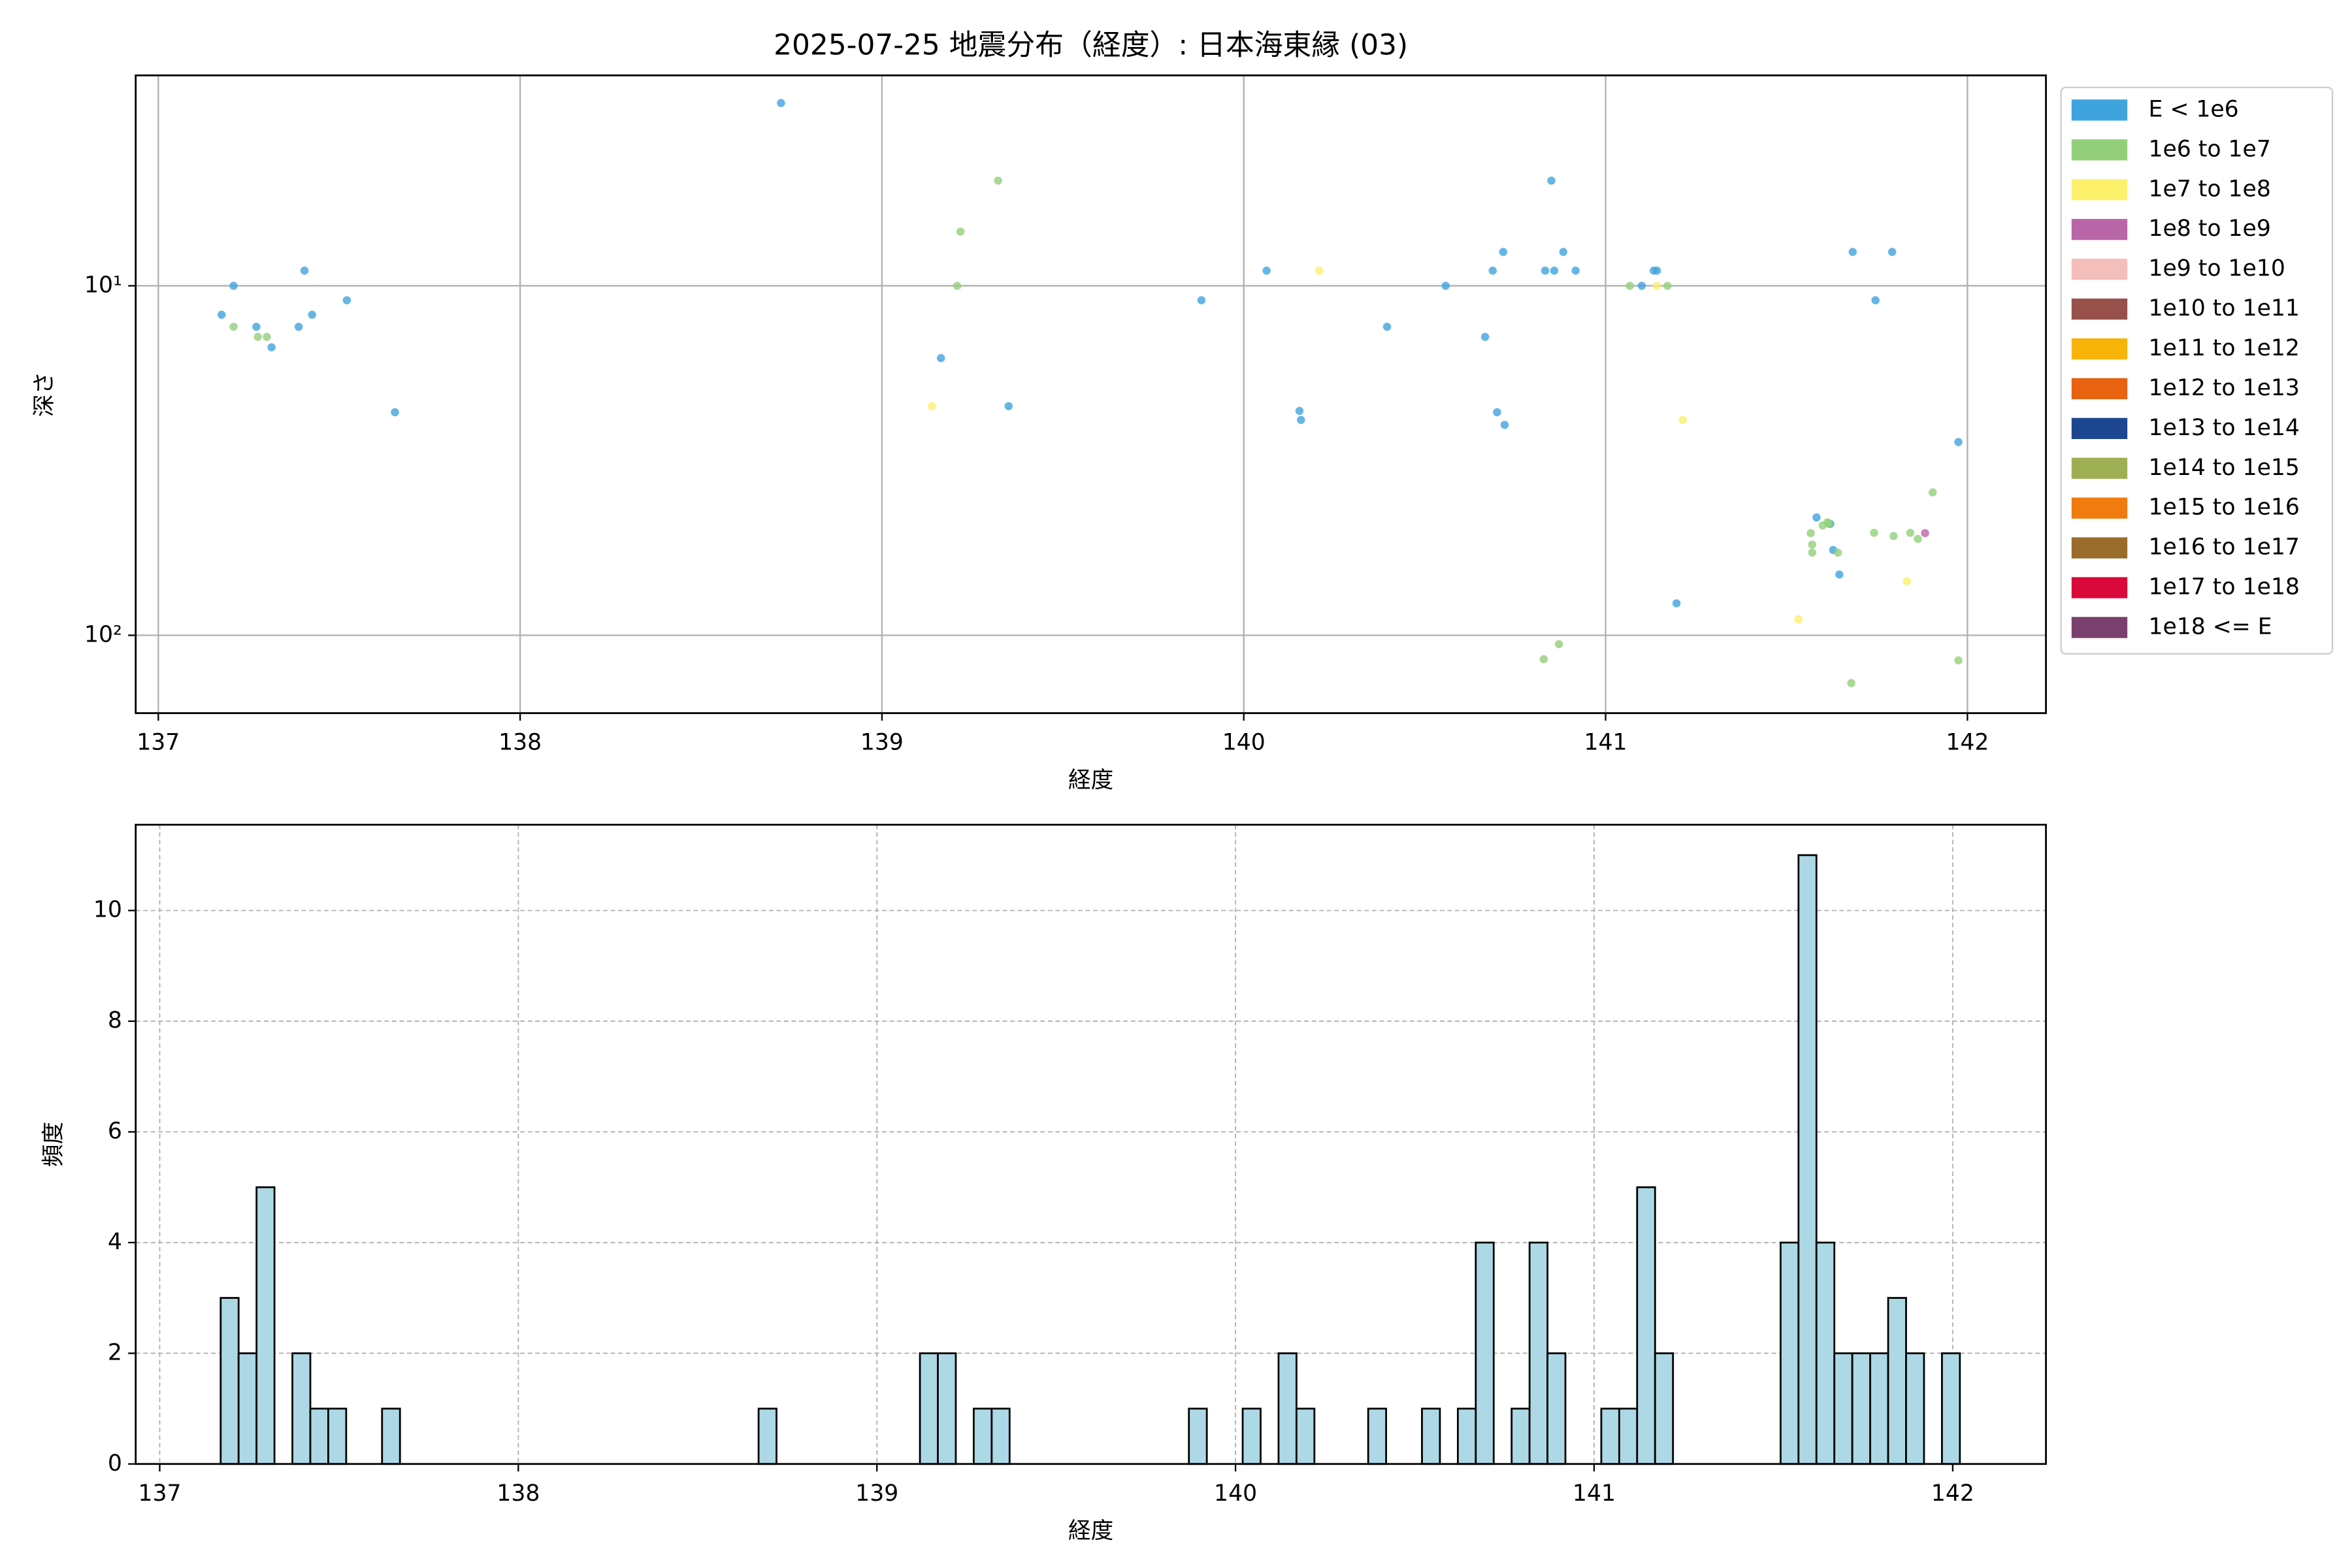 This screenshot has width=2352, height=1568. Describe the element at coordinates (2223, 348) in the screenshot. I see `legend-label: 1e11 to 1e12` at that location.